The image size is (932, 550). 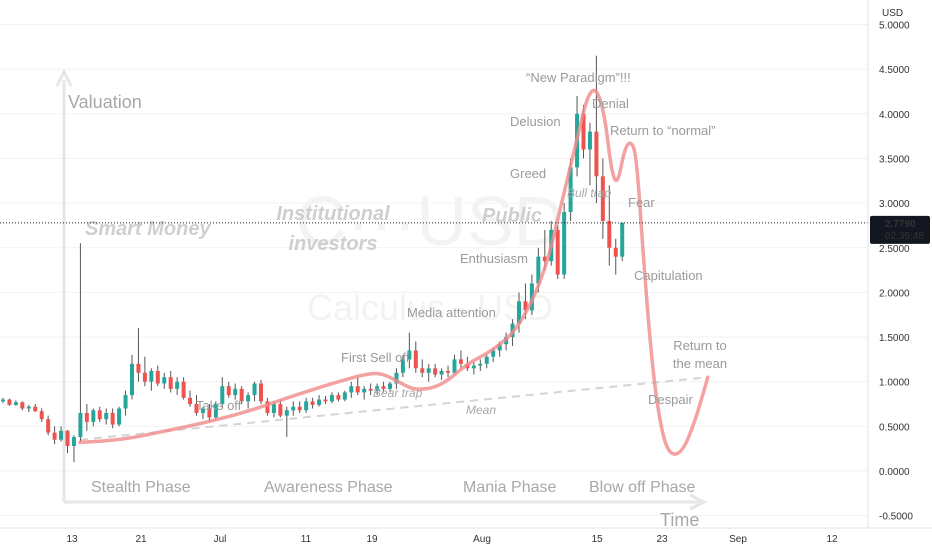 What do you see at coordinates (610, 103) in the screenshot?
I see `annotation-denial: Denial` at bounding box center [610, 103].